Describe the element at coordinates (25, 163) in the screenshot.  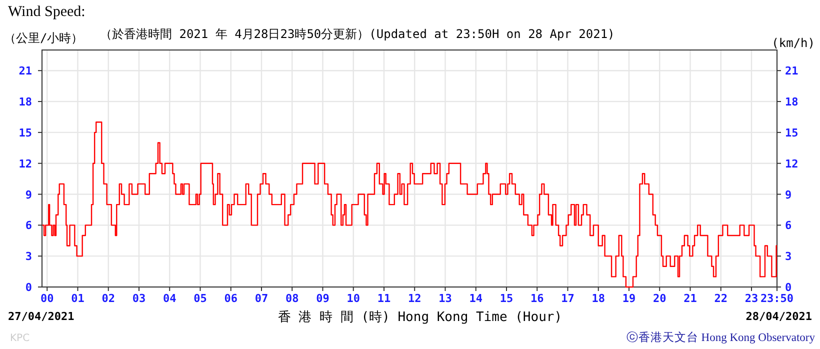
I see `y-tick-label: 12` at that location.